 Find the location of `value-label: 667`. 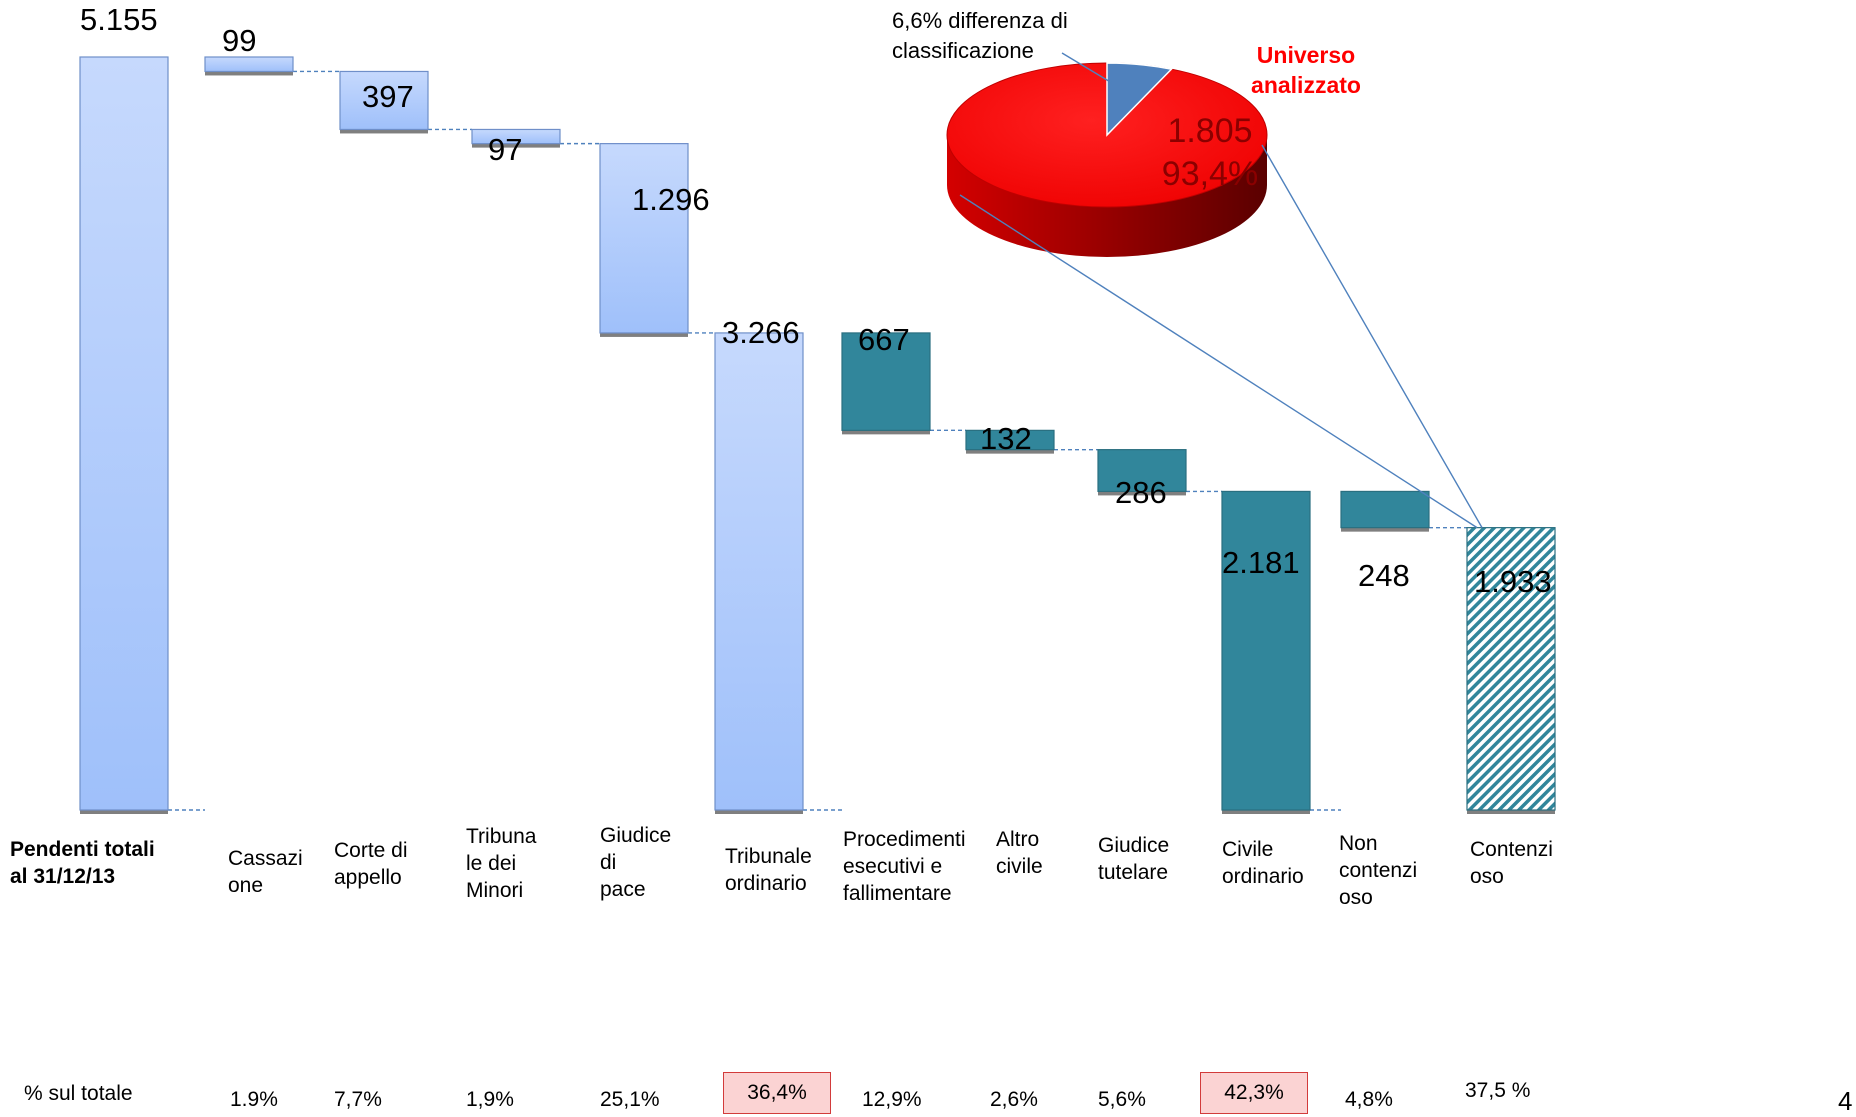

value-label: 667 is located at coordinates (884, 339).